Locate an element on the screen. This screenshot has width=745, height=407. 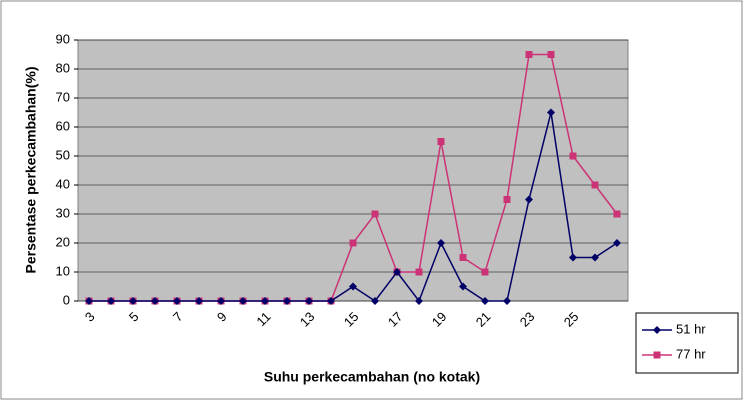
x-axis-title: Suhu perkecambahan (no kotak) is located at coordinates (372, 377).